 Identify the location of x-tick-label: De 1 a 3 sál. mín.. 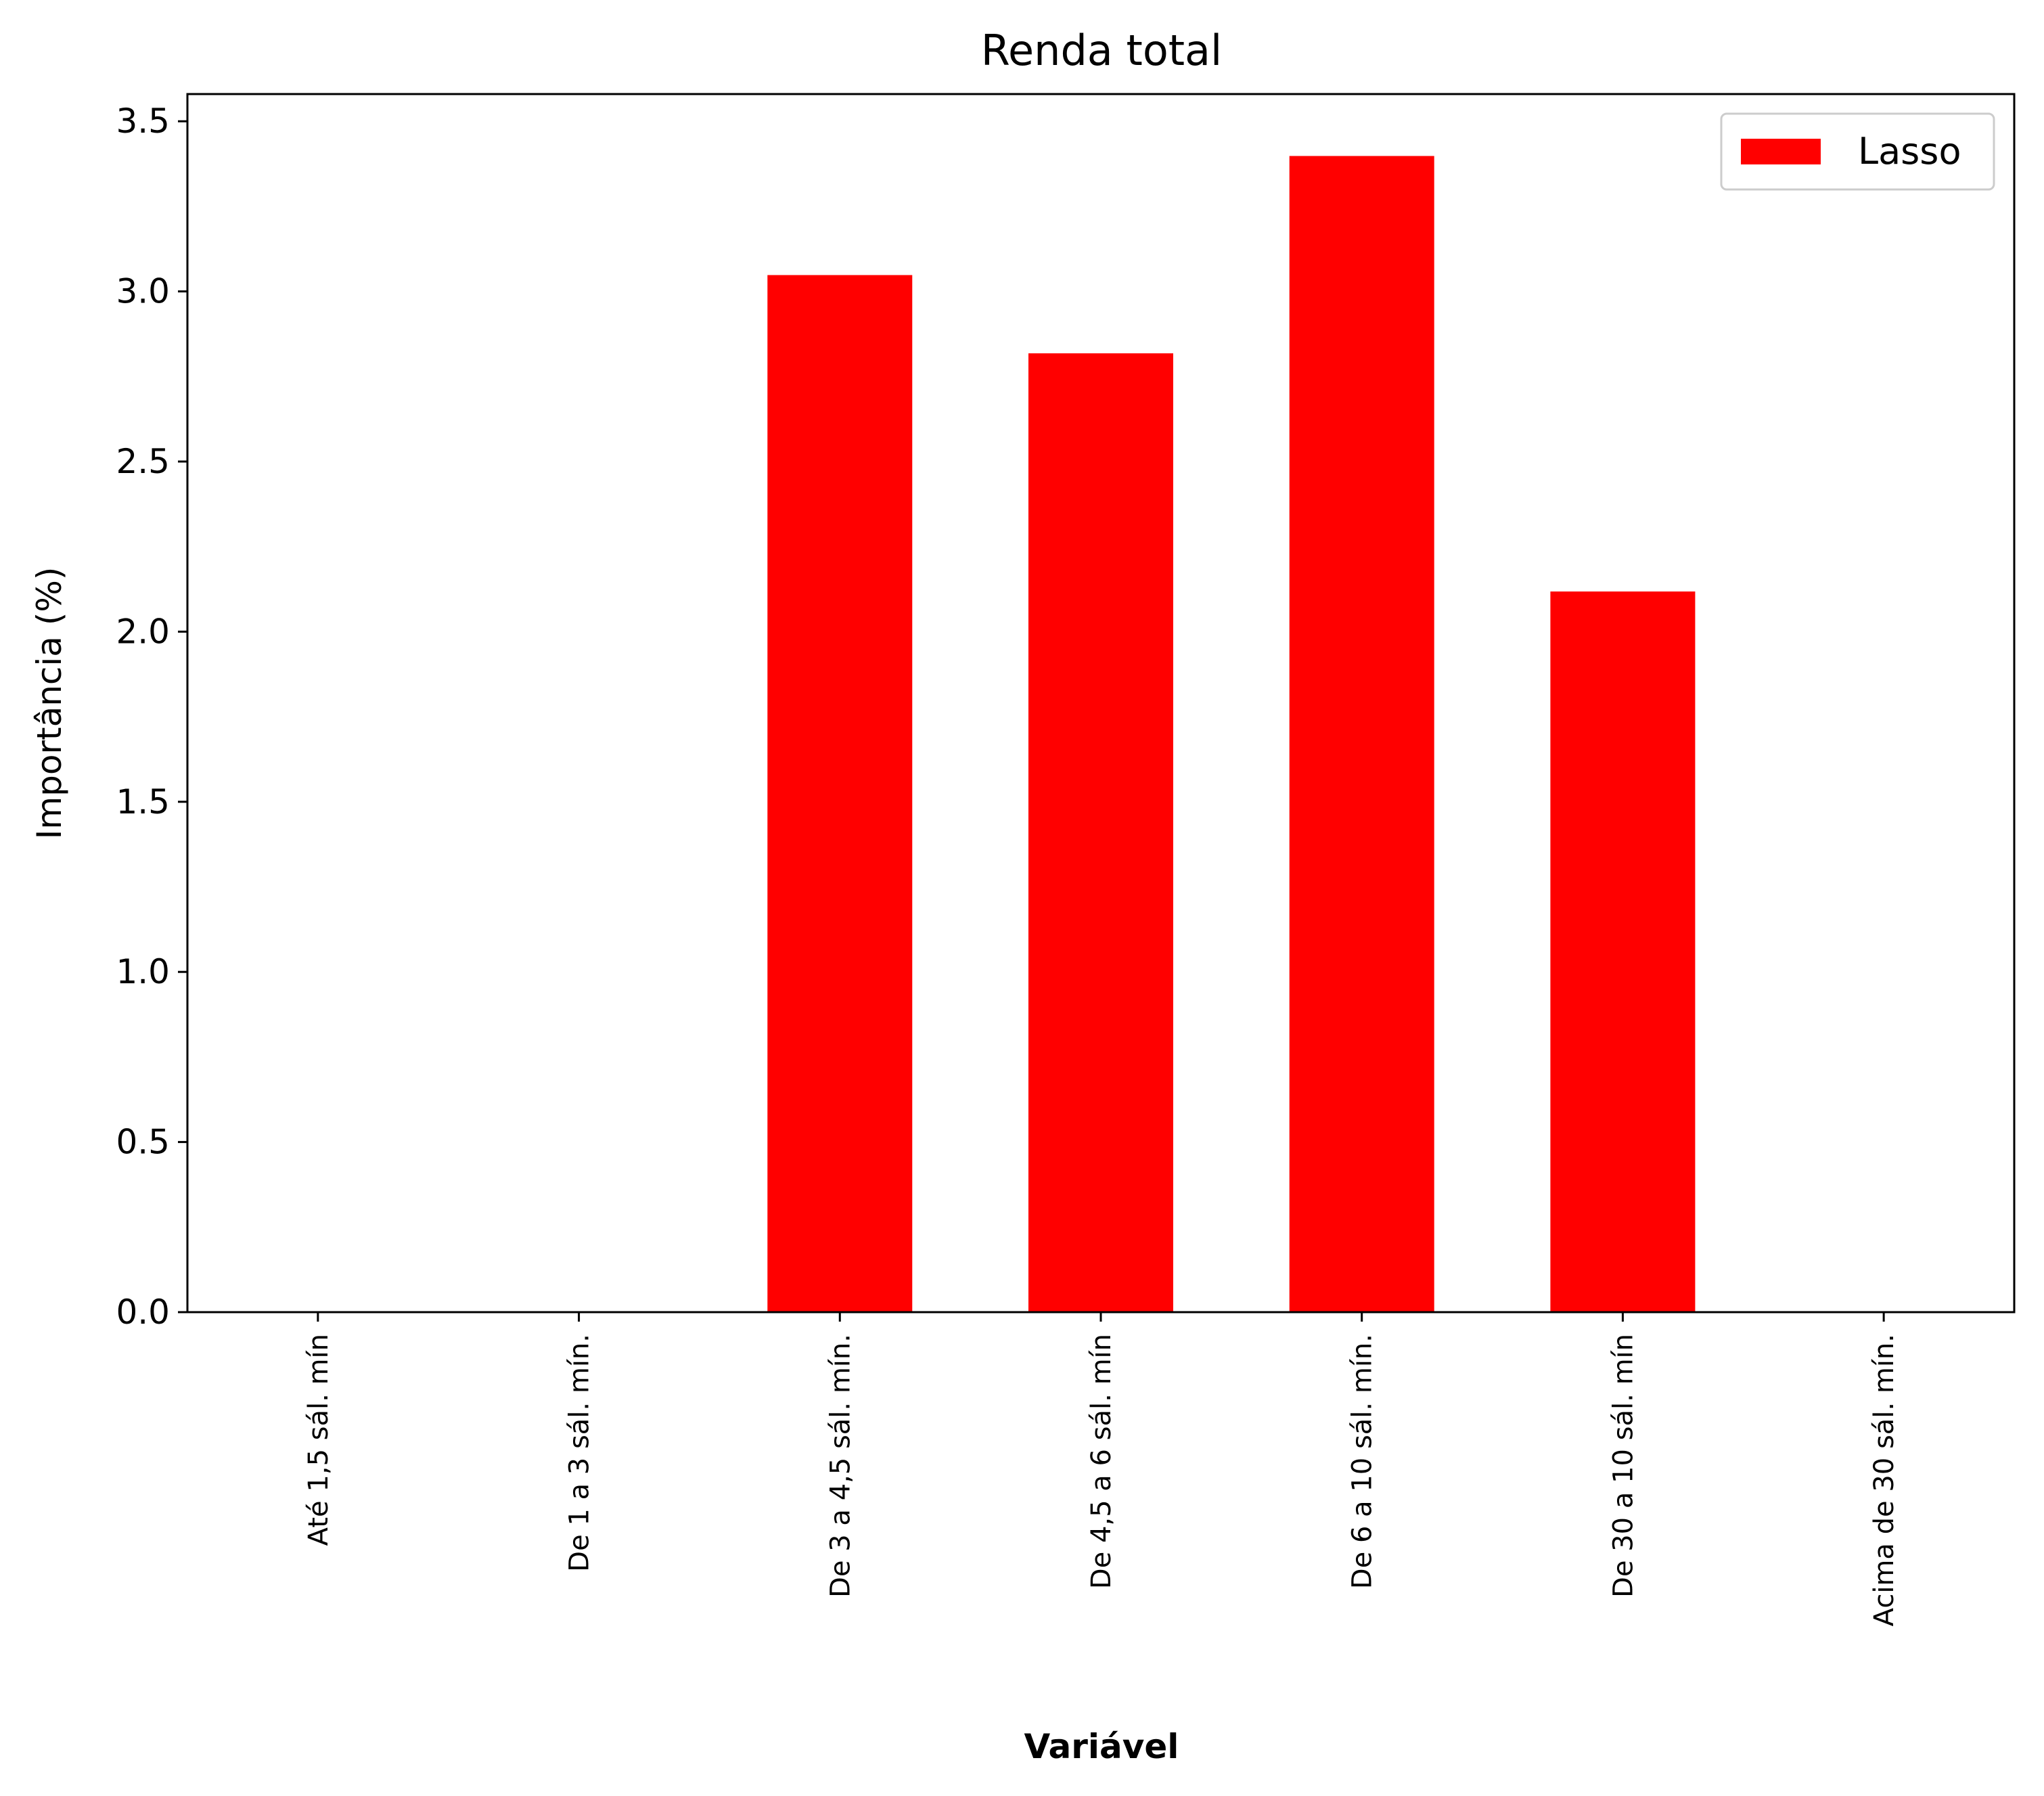
(579, 1453).